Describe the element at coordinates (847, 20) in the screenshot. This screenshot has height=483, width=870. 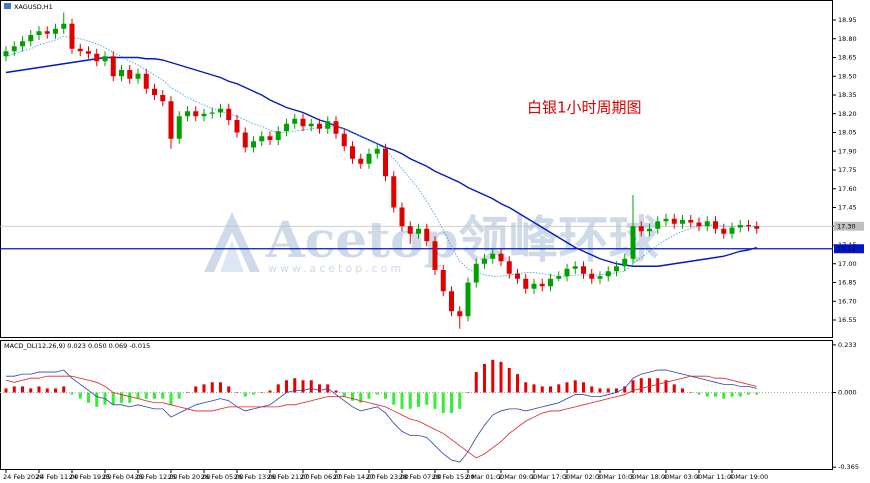
I see `y-tick-label: 18.95` at that location.